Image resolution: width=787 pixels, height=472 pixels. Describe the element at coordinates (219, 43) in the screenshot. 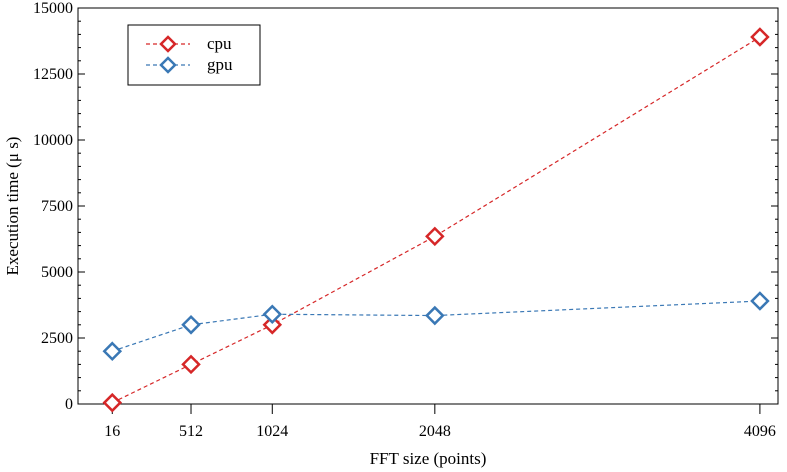

I see `legend-label: cpu` at that location.